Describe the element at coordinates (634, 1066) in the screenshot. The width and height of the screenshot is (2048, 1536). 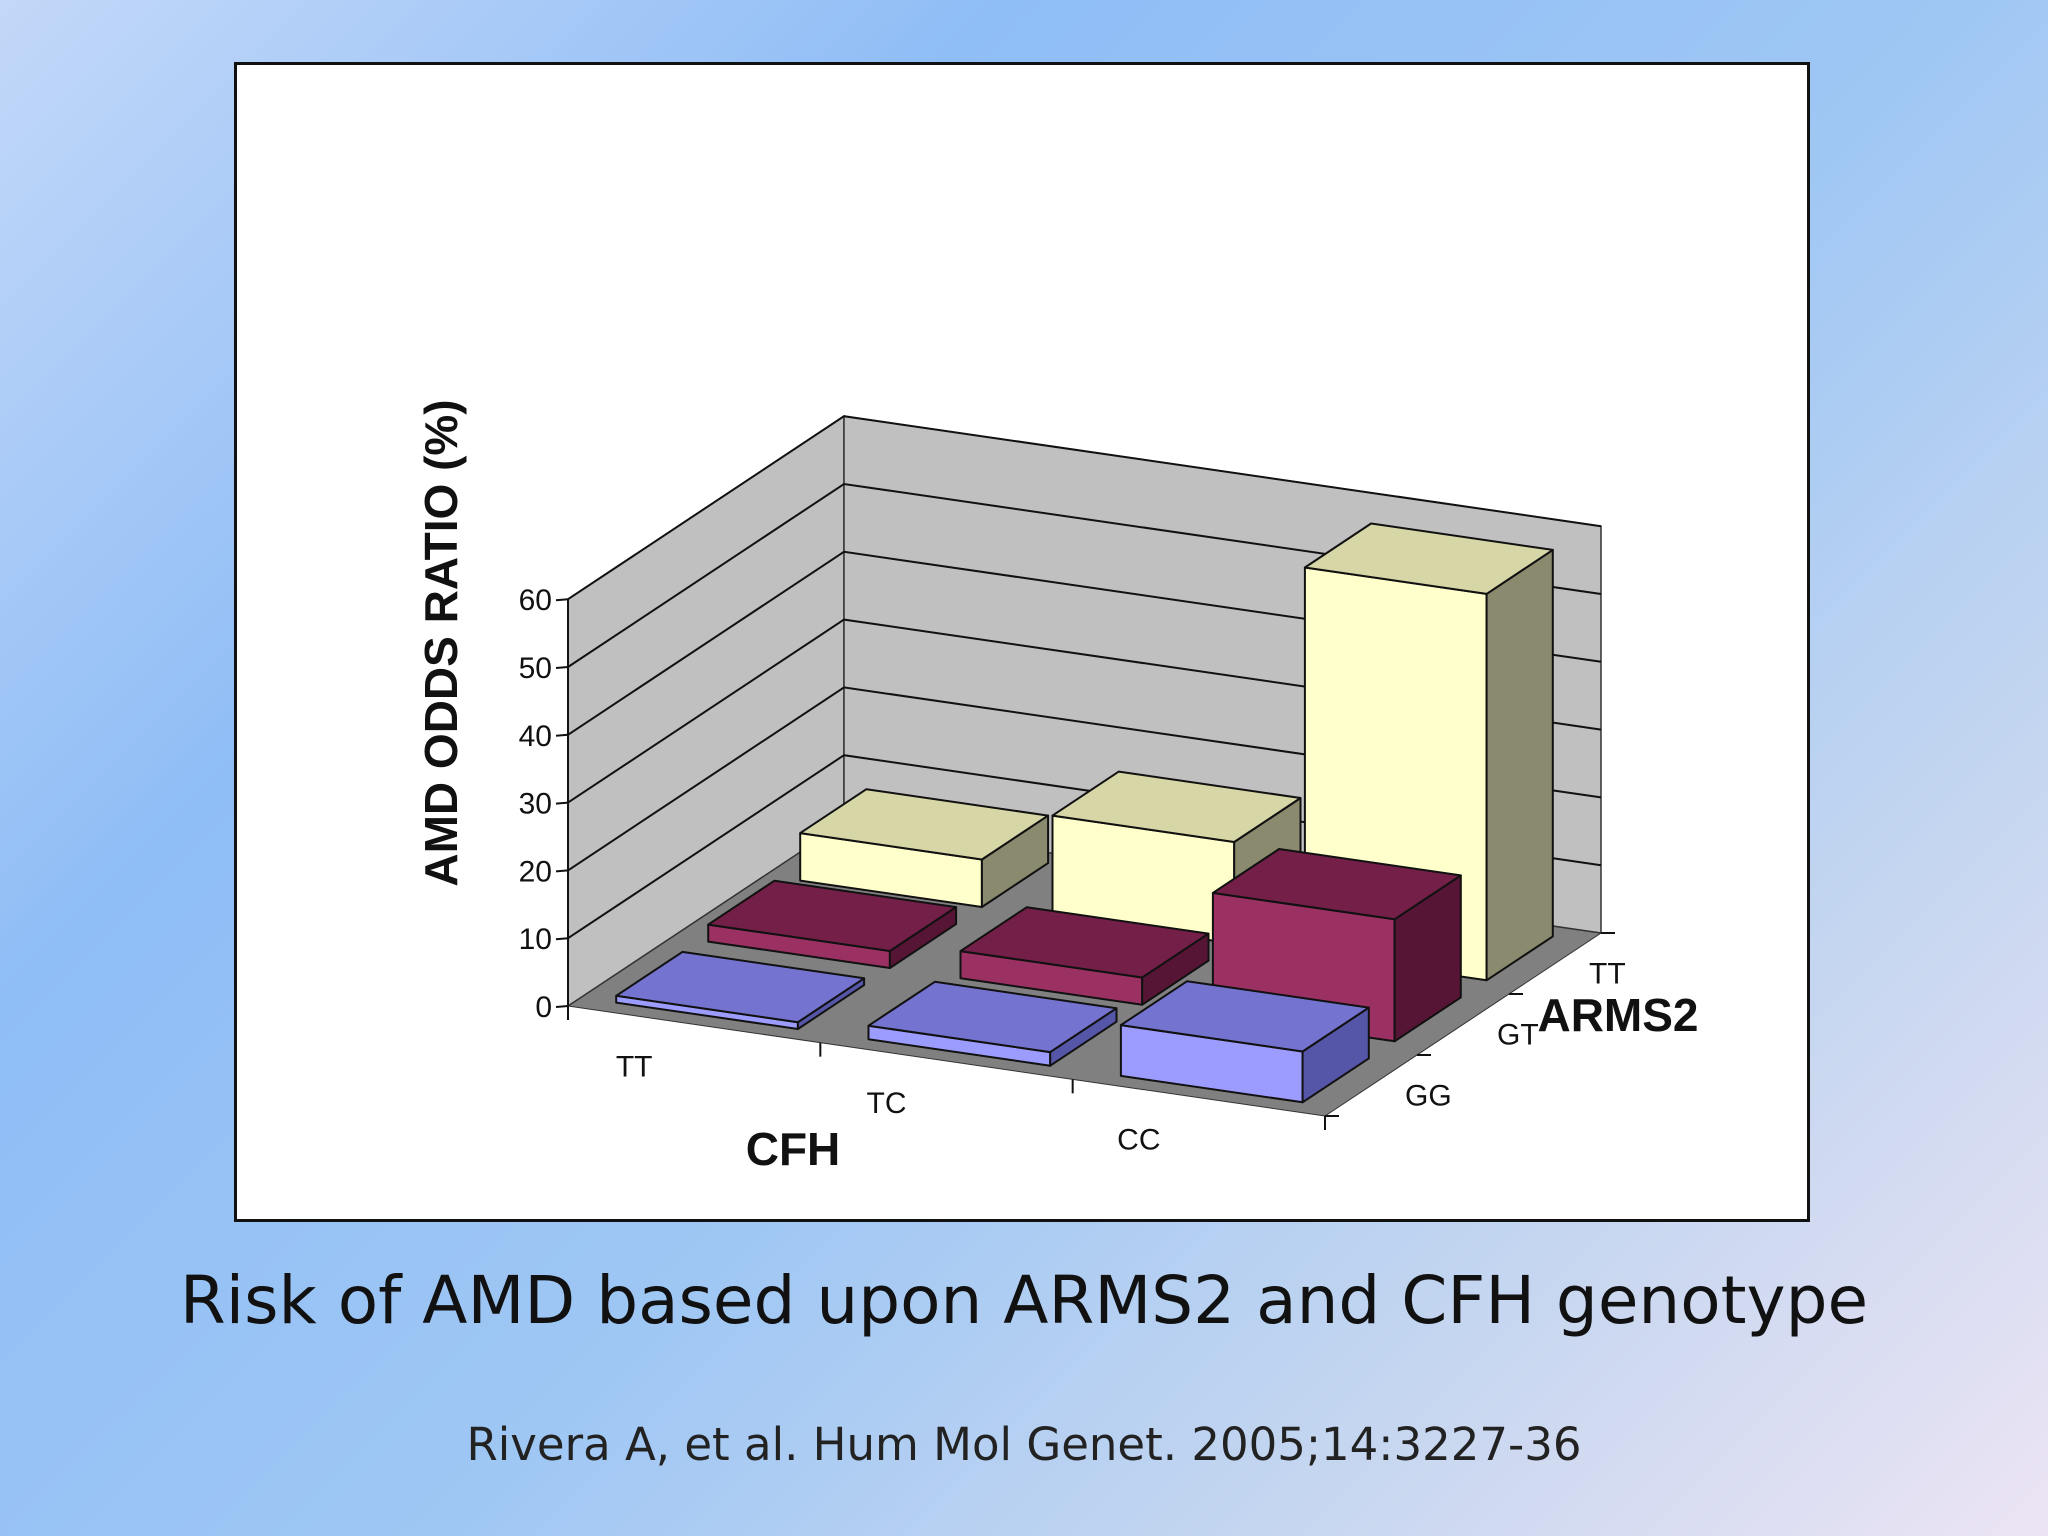
I see `x-tick-label: TT` at that location.